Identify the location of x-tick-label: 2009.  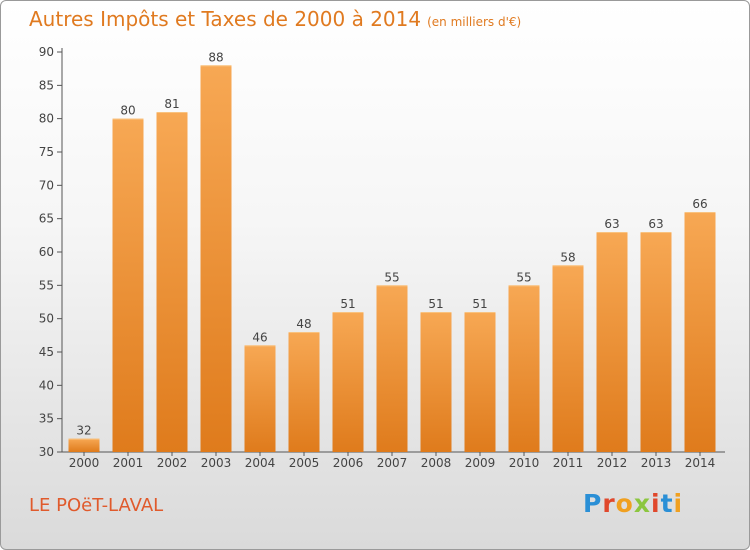
(480, 463).